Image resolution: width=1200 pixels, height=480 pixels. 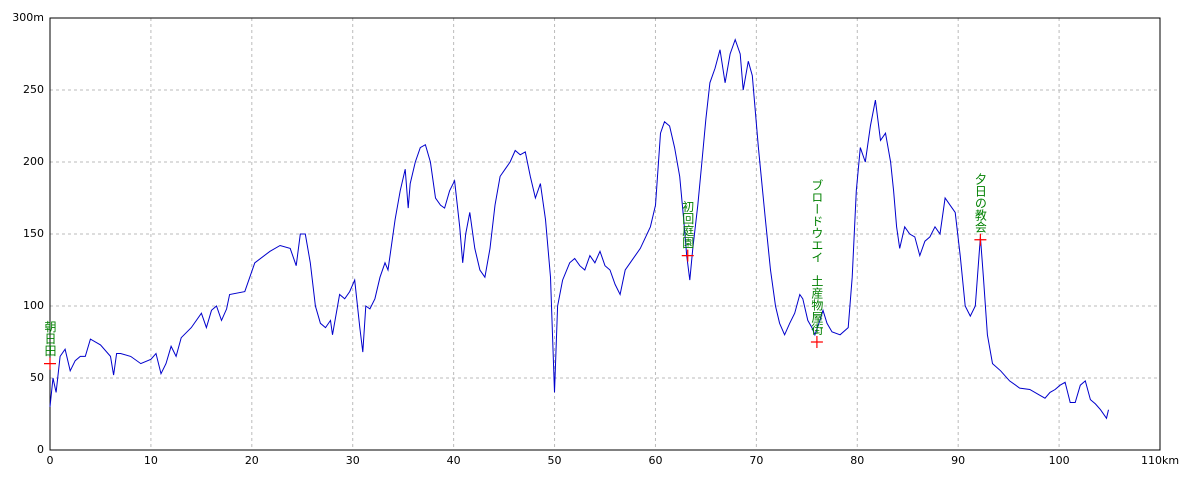 What do you see at coordinates (980, 202) in the screenshot?
I see `annotation-label: 夕日の教会` at bounding box center [980, 202].